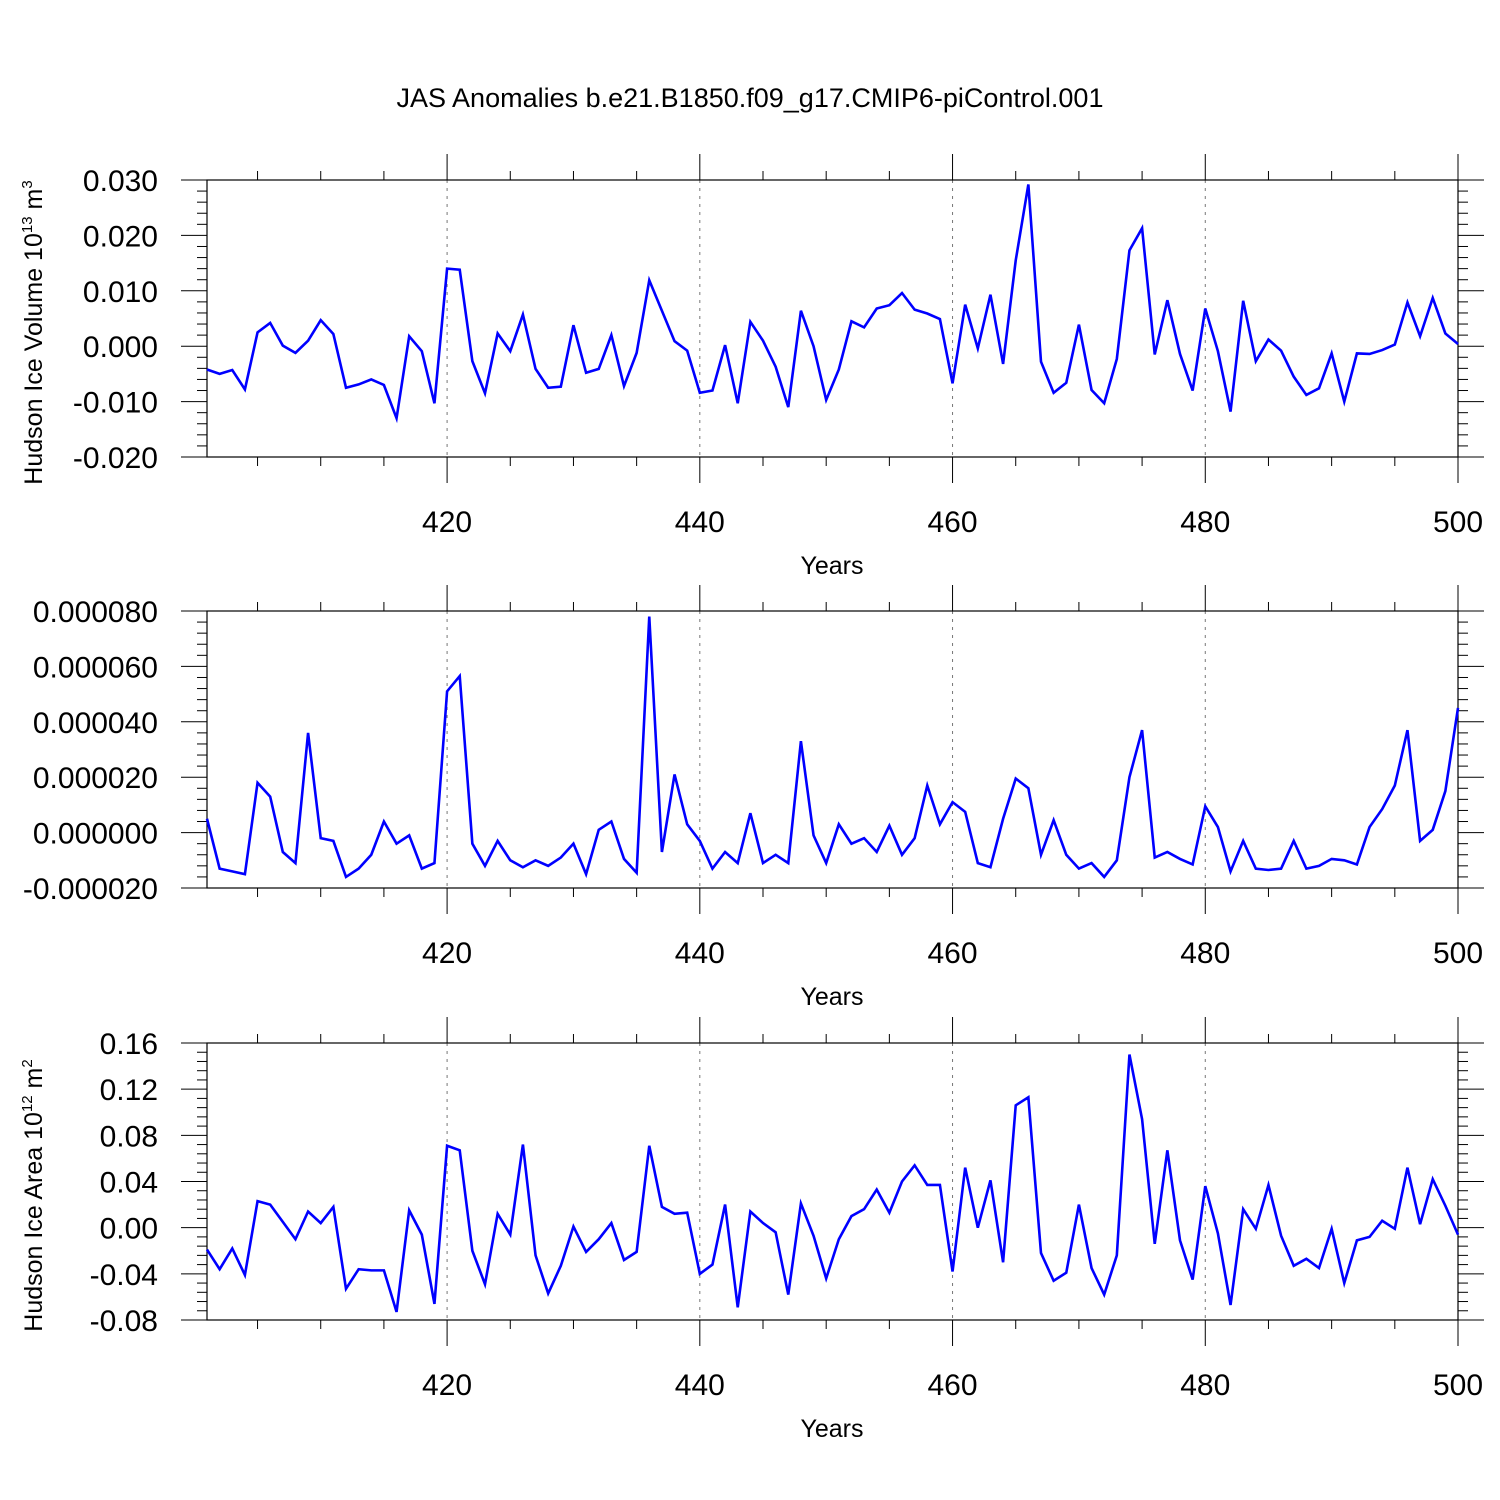 The image size is (1500, 1500). What do you see at coordinates (115, 403) in the screenshot?
I see `y-tick-label: -0.010` at bounding box center [115, 403].